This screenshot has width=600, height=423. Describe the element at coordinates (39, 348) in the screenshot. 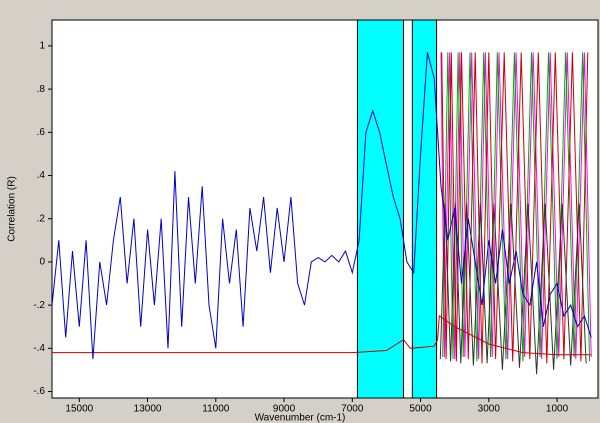

I see `y-tick-label: -.4` at that location.